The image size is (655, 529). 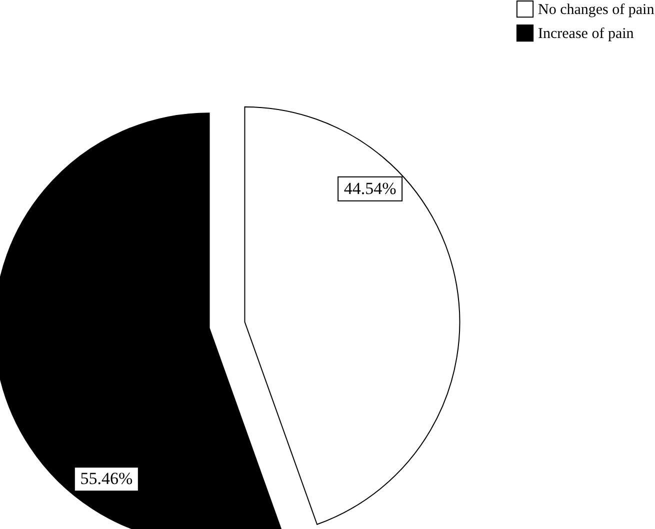 What do you see at coordinates (370, 188) in the screenshot?
I see `data-label: 44.54%` at bounding box center [370, 188].